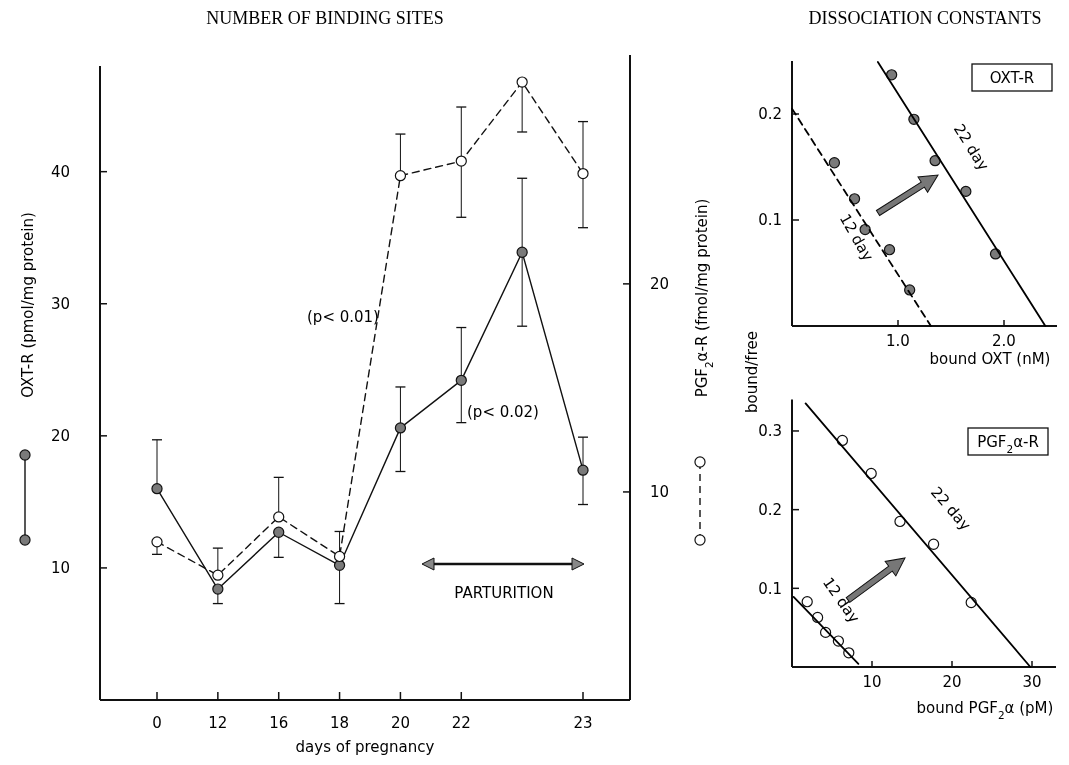 Image resolution: width=1069 pixels, height=765 pixels. Describe the element at coordinates (503, 412) in the screenshot. I see `annotation: (p< 0.02)` at that location.